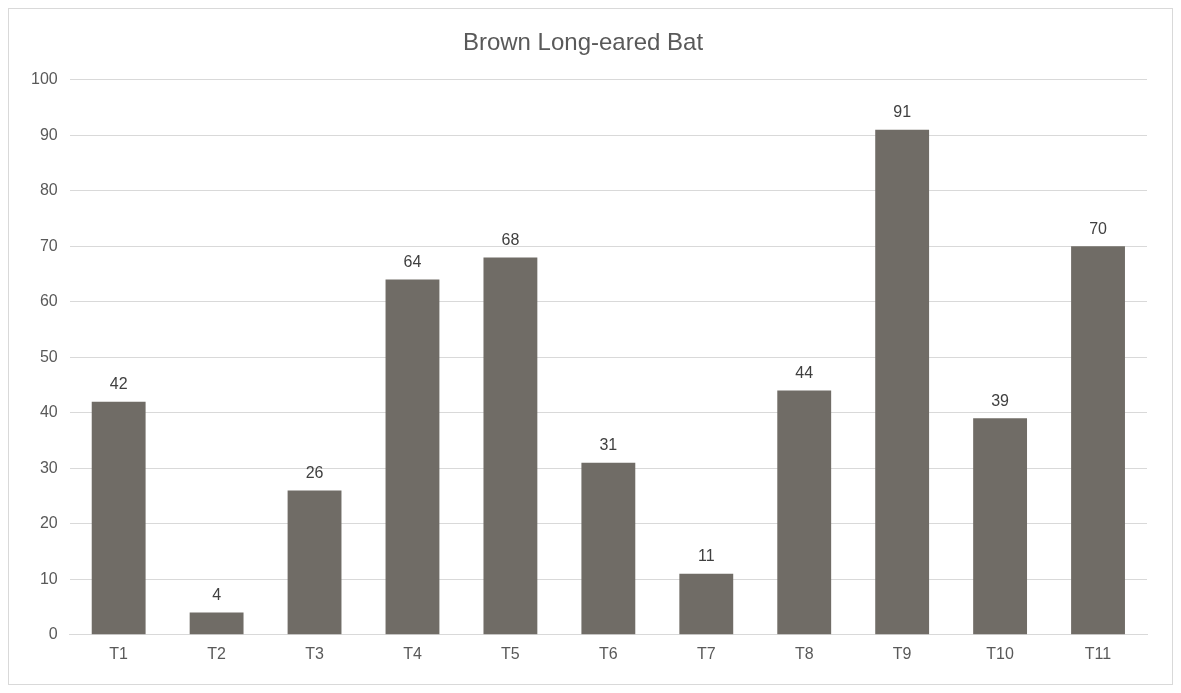 The width and height of the screenshot is (1181, 693). What do you see at coordinates (1000, 400) in the screenshot?
I see `data-label: 39` at bounding box center [1000, 400].